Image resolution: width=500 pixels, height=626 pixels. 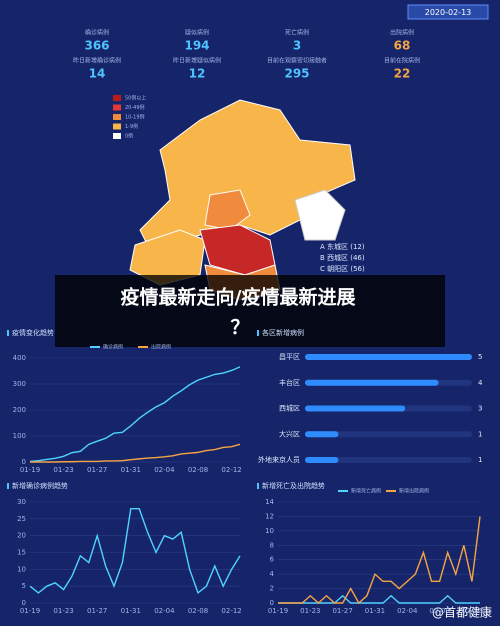 What do you see at coordinates (97, 74) in the screenshot?
I see `stat-value: 14` at bounding box center [97, 74].